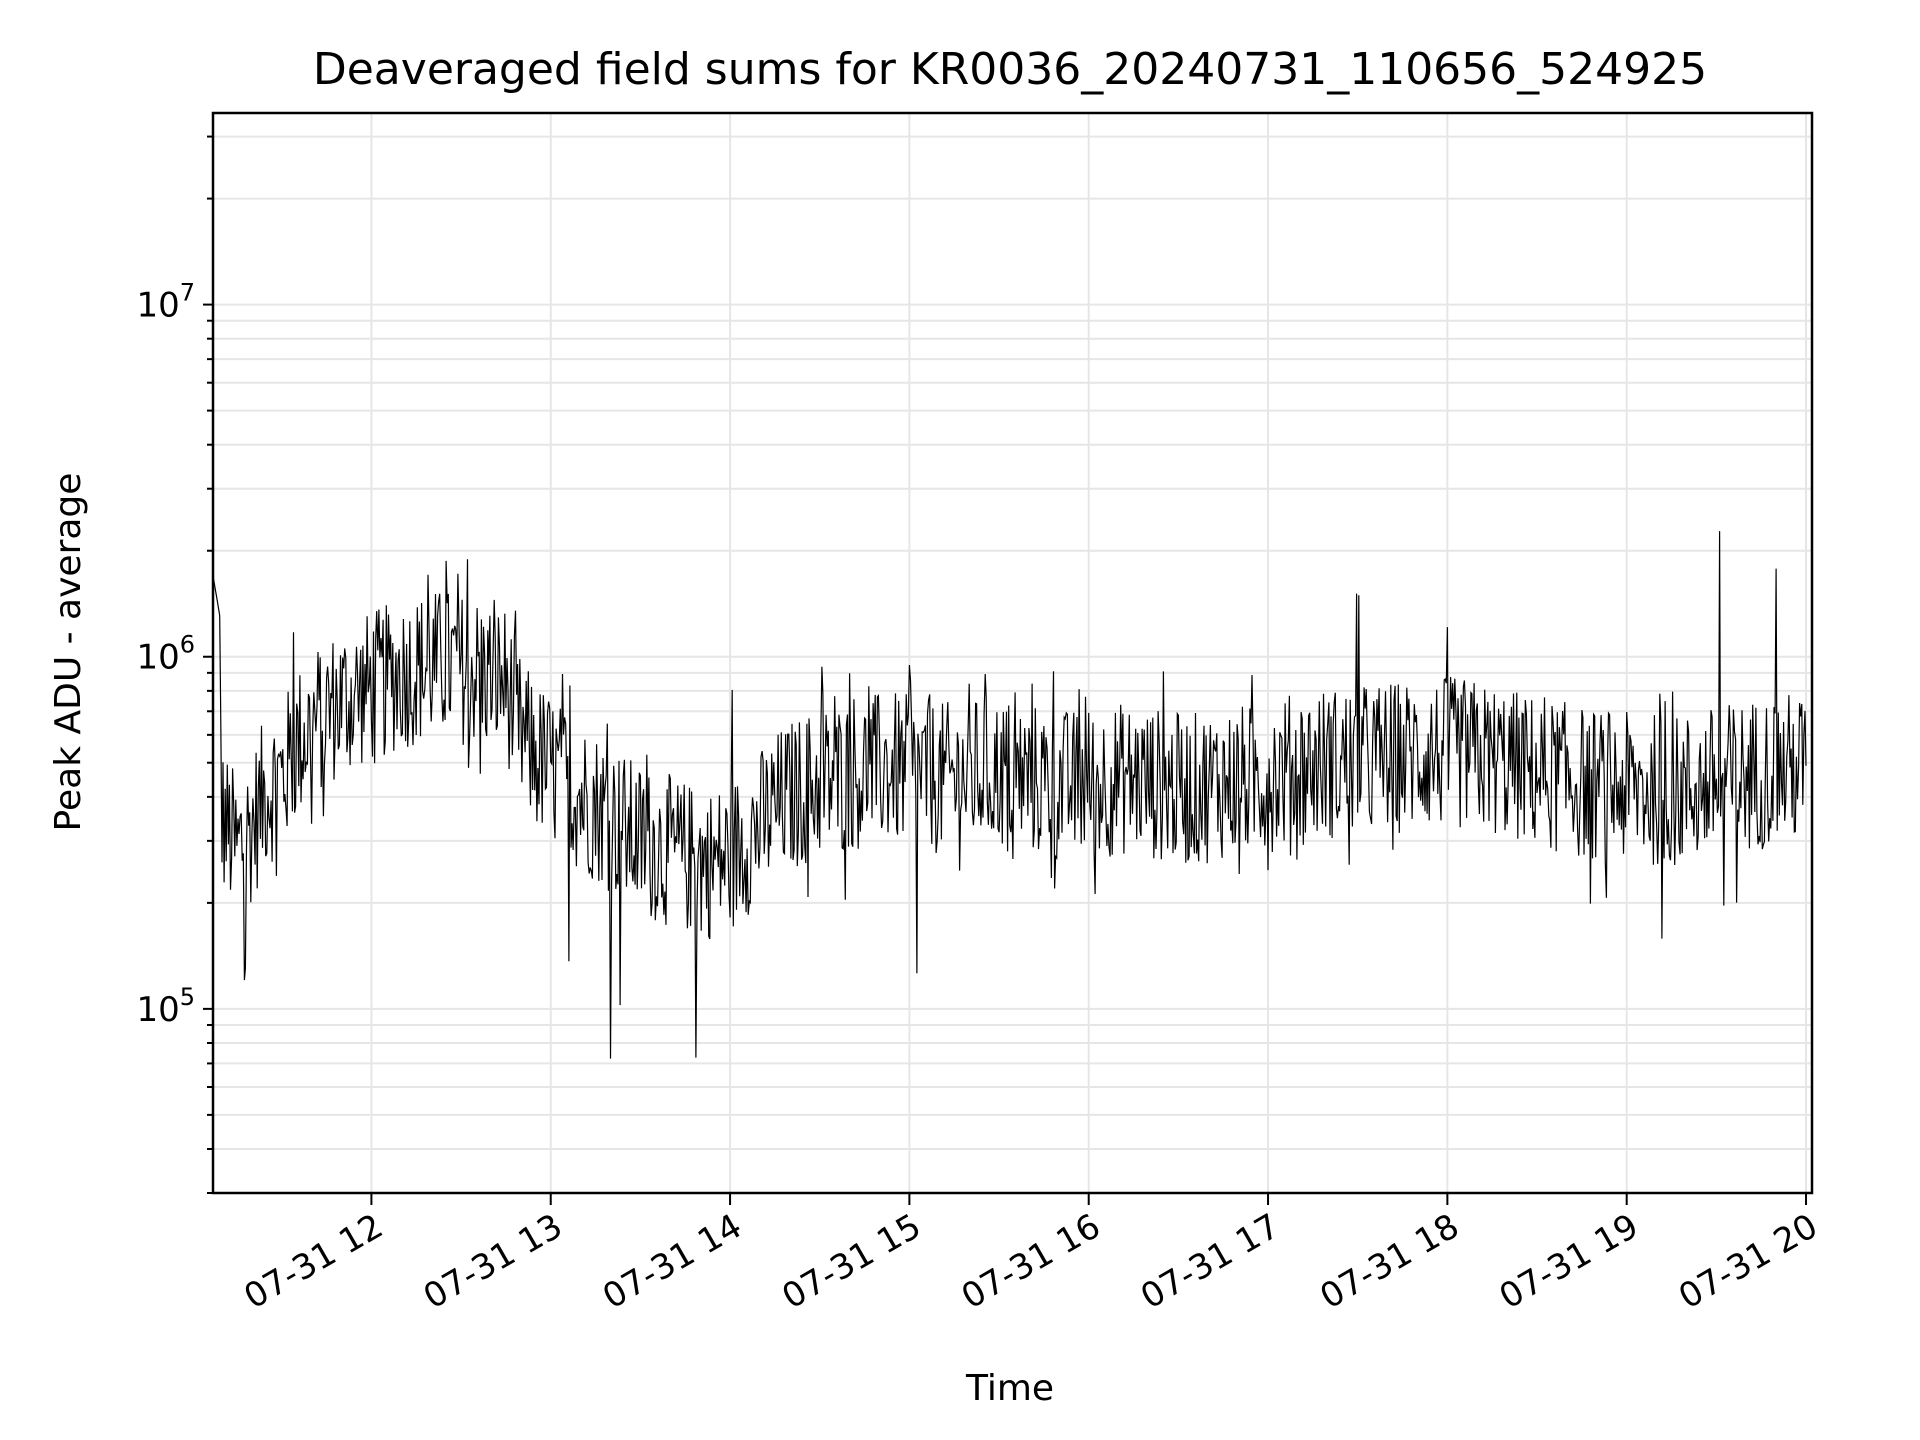 The height and width of the screenshot is (1440, 1920). What do you see at coordinates (165, 654) in the screenshot?
I see `y-tick-label: 10⁶` at bounding box center [165, 654].